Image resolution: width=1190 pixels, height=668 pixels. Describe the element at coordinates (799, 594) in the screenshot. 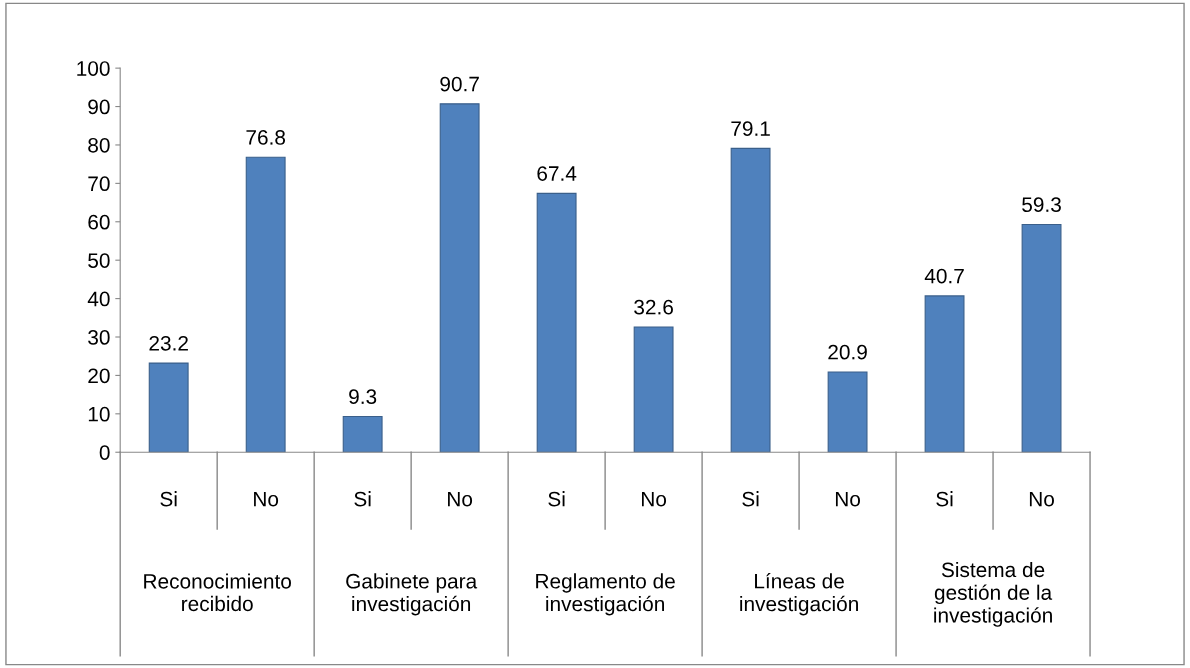

I see `text: Líneas de investigación` at that location.